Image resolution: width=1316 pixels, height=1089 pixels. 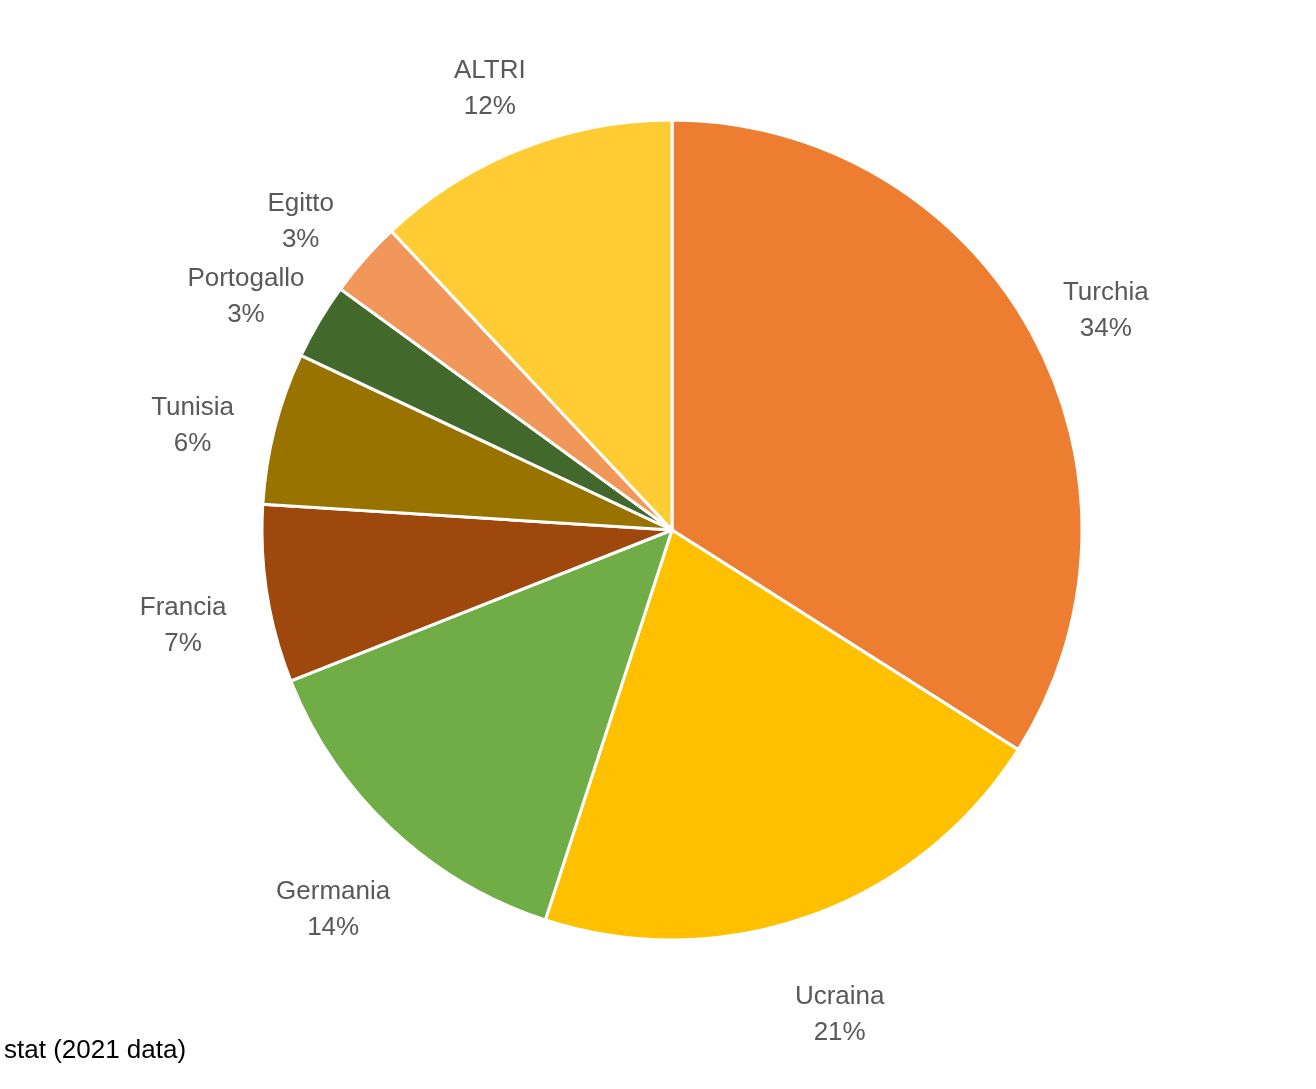 What do you see at coordinates (333, 925) in the screenshot?
I see `data-label: 14%` at bounding box center [333, 925].